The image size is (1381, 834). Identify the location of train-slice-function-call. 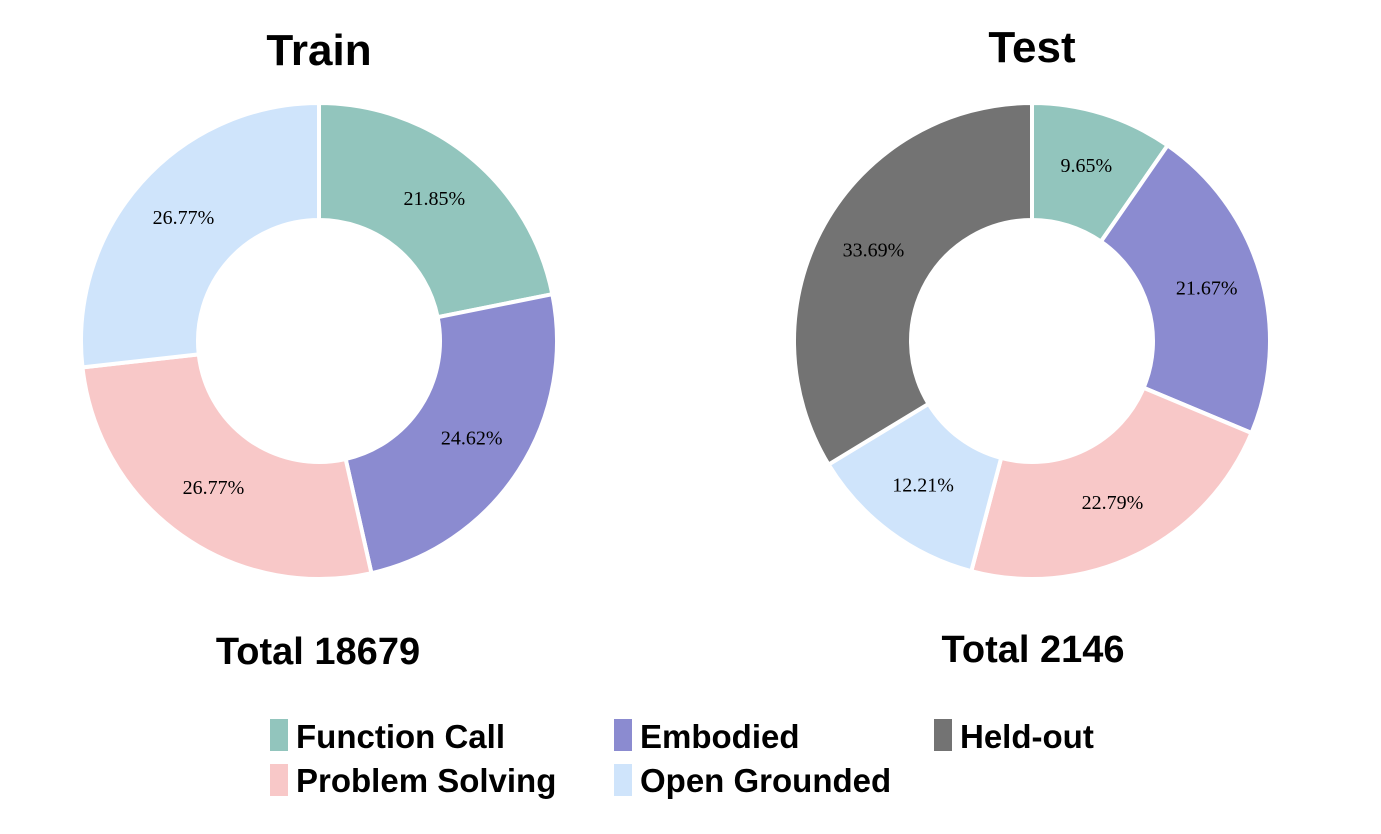
(436, 210).